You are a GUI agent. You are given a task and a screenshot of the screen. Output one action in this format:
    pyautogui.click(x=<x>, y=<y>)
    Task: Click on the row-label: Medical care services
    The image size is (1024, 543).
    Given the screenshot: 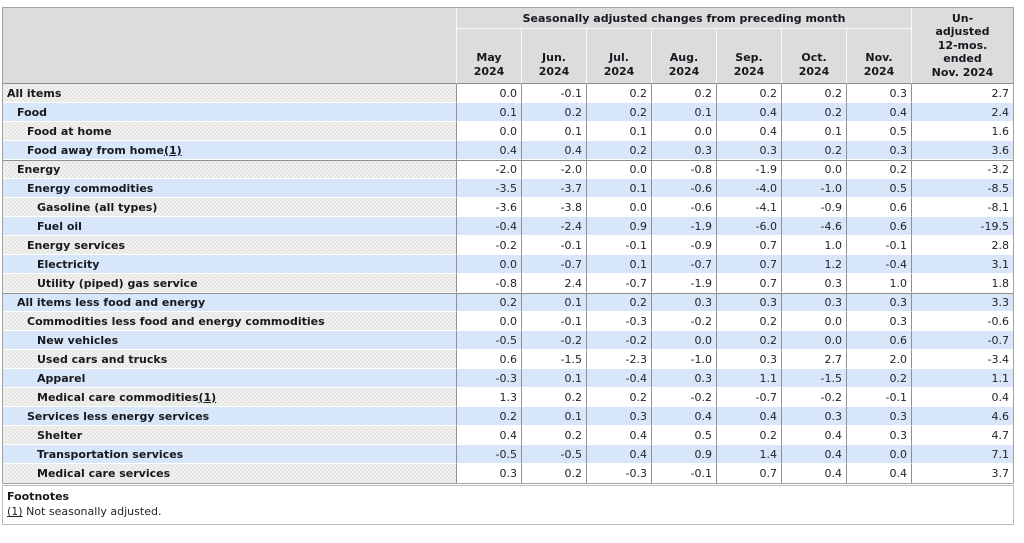 What is the action you would take?
    pyautogui.click(x=230, y=473)
    